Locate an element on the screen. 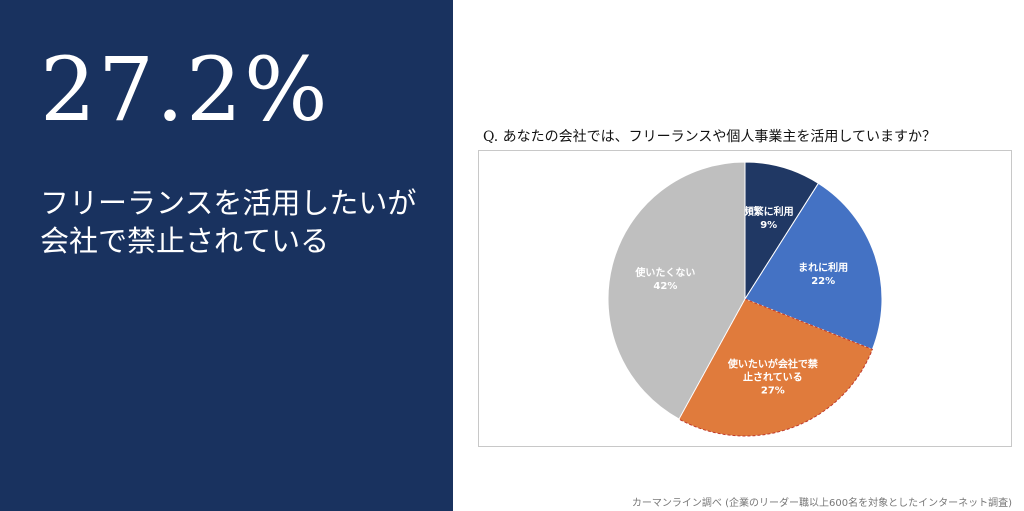  pie-slice-1-value-label: 9% is located at coordinates (768, 225).